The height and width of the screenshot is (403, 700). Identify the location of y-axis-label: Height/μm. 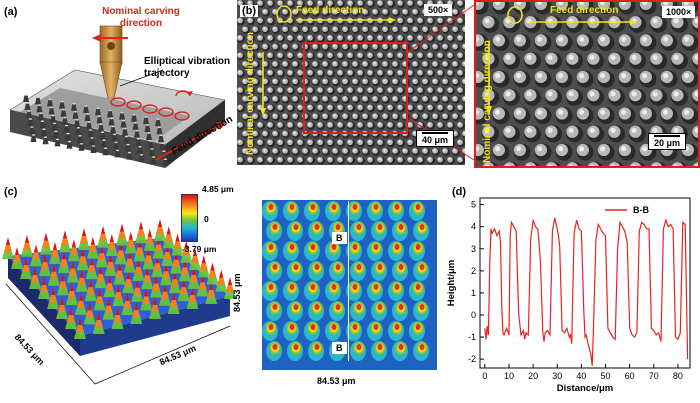
(451, 283).